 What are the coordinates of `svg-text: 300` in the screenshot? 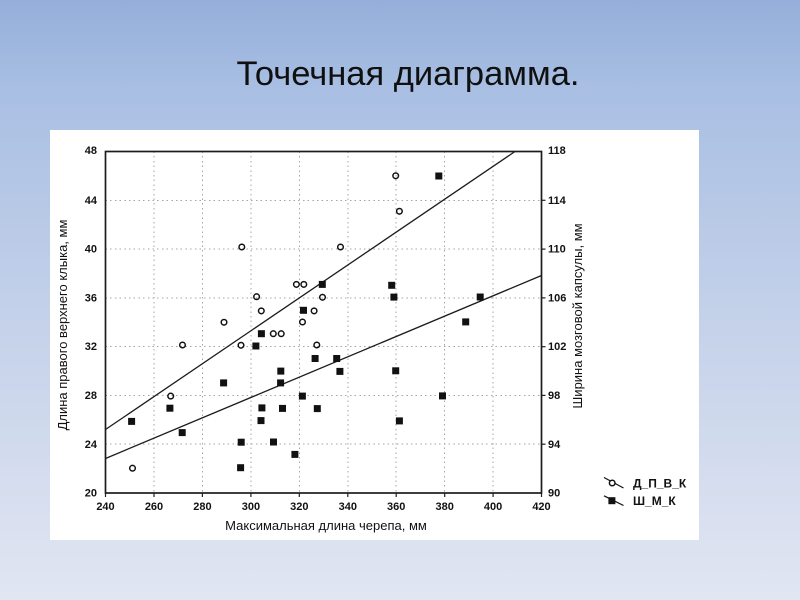 It's located at (251, 507).